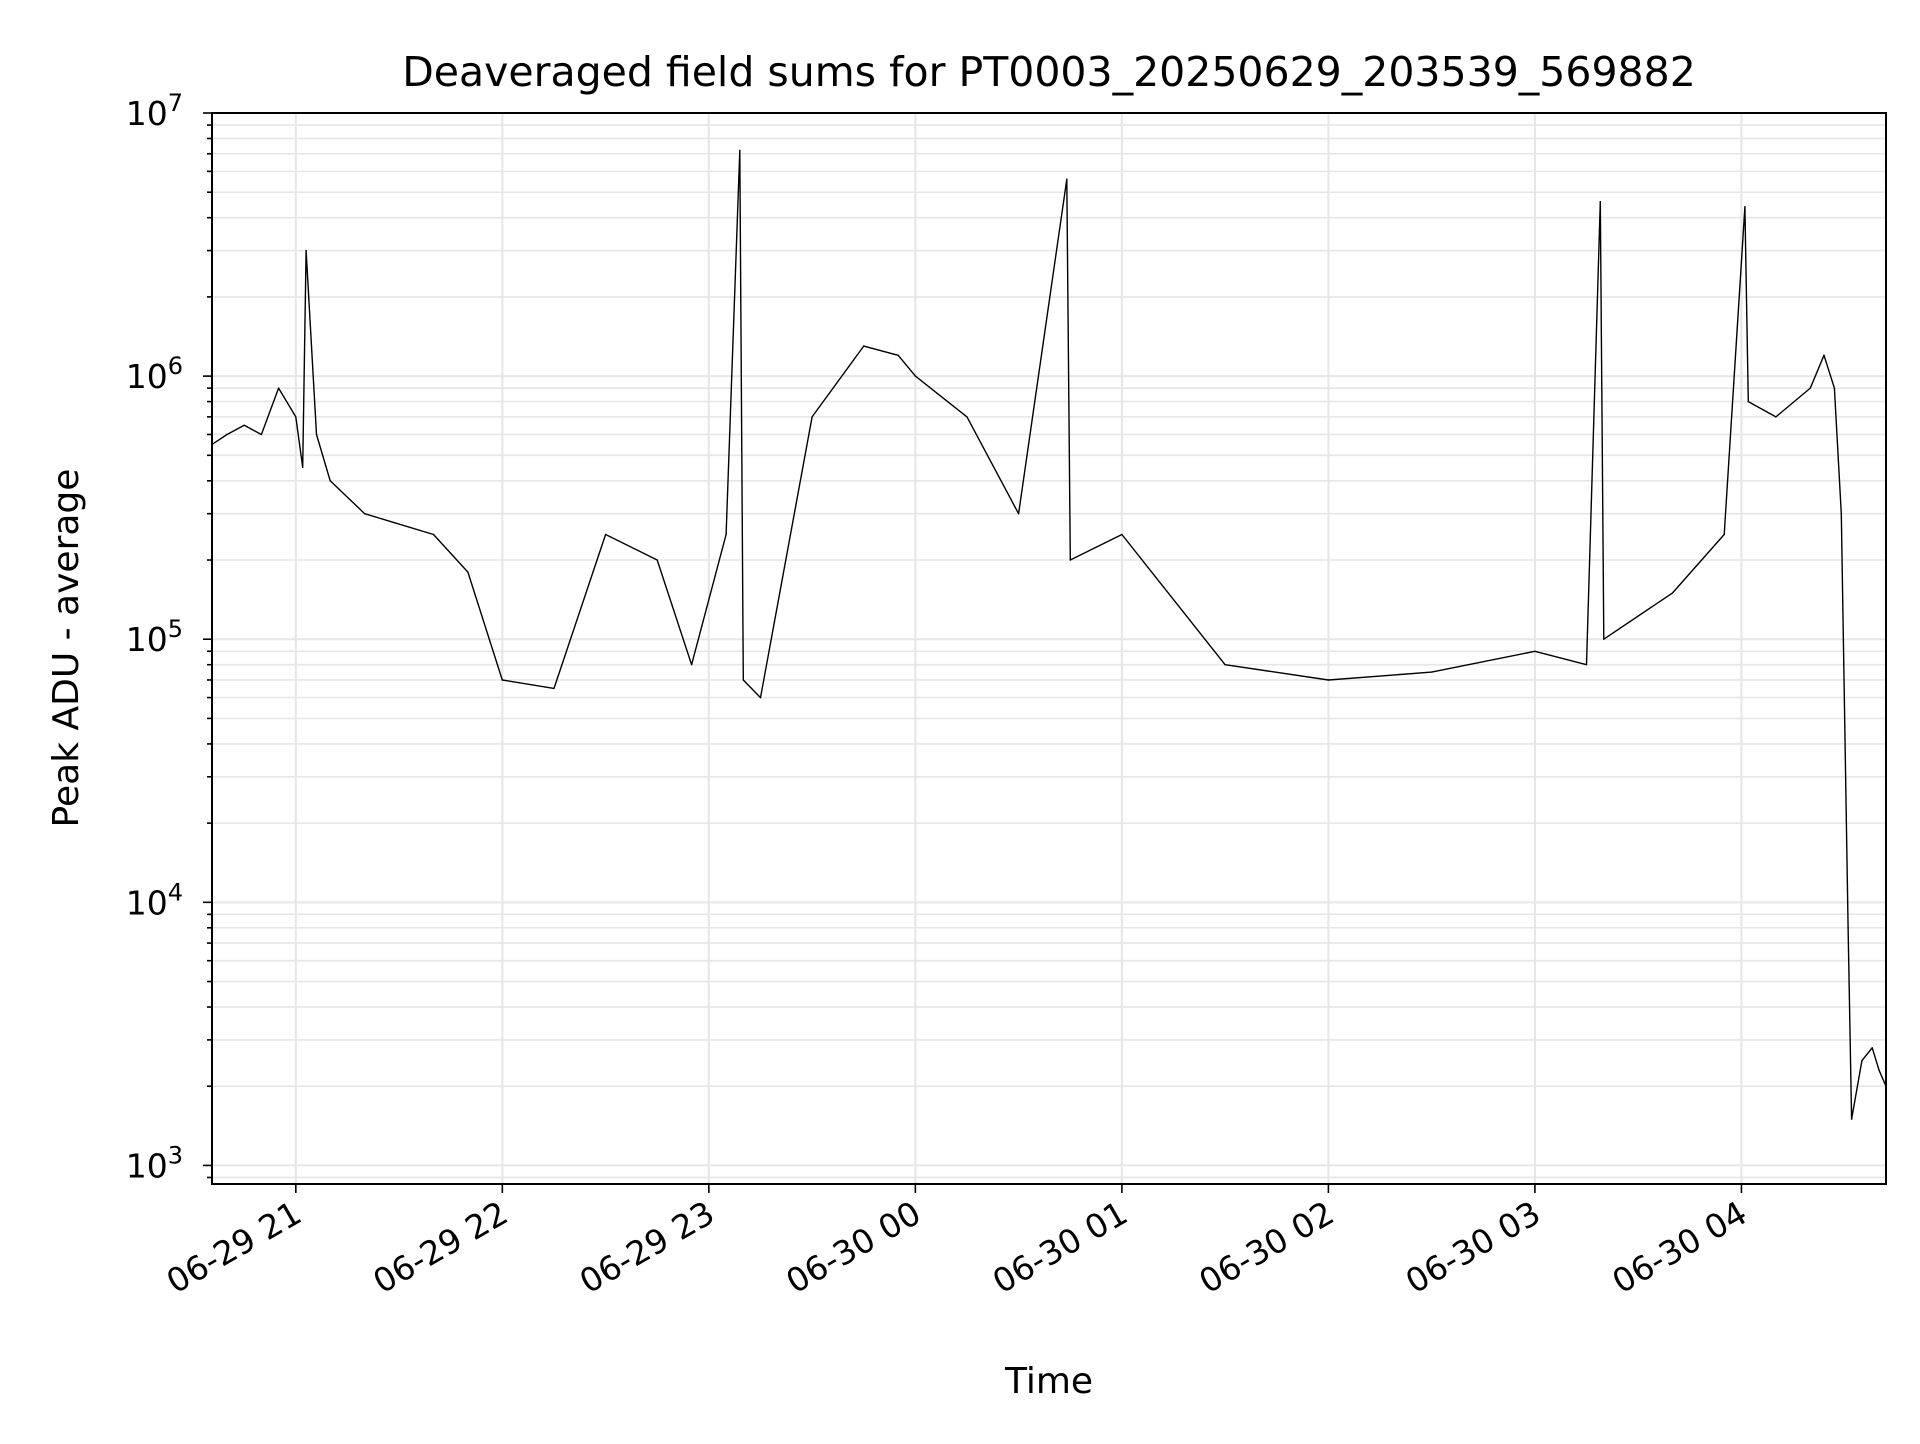 The image size is (1920, 1444). I want to click on y-tick-label-exponent: 6, so click(175, 366).